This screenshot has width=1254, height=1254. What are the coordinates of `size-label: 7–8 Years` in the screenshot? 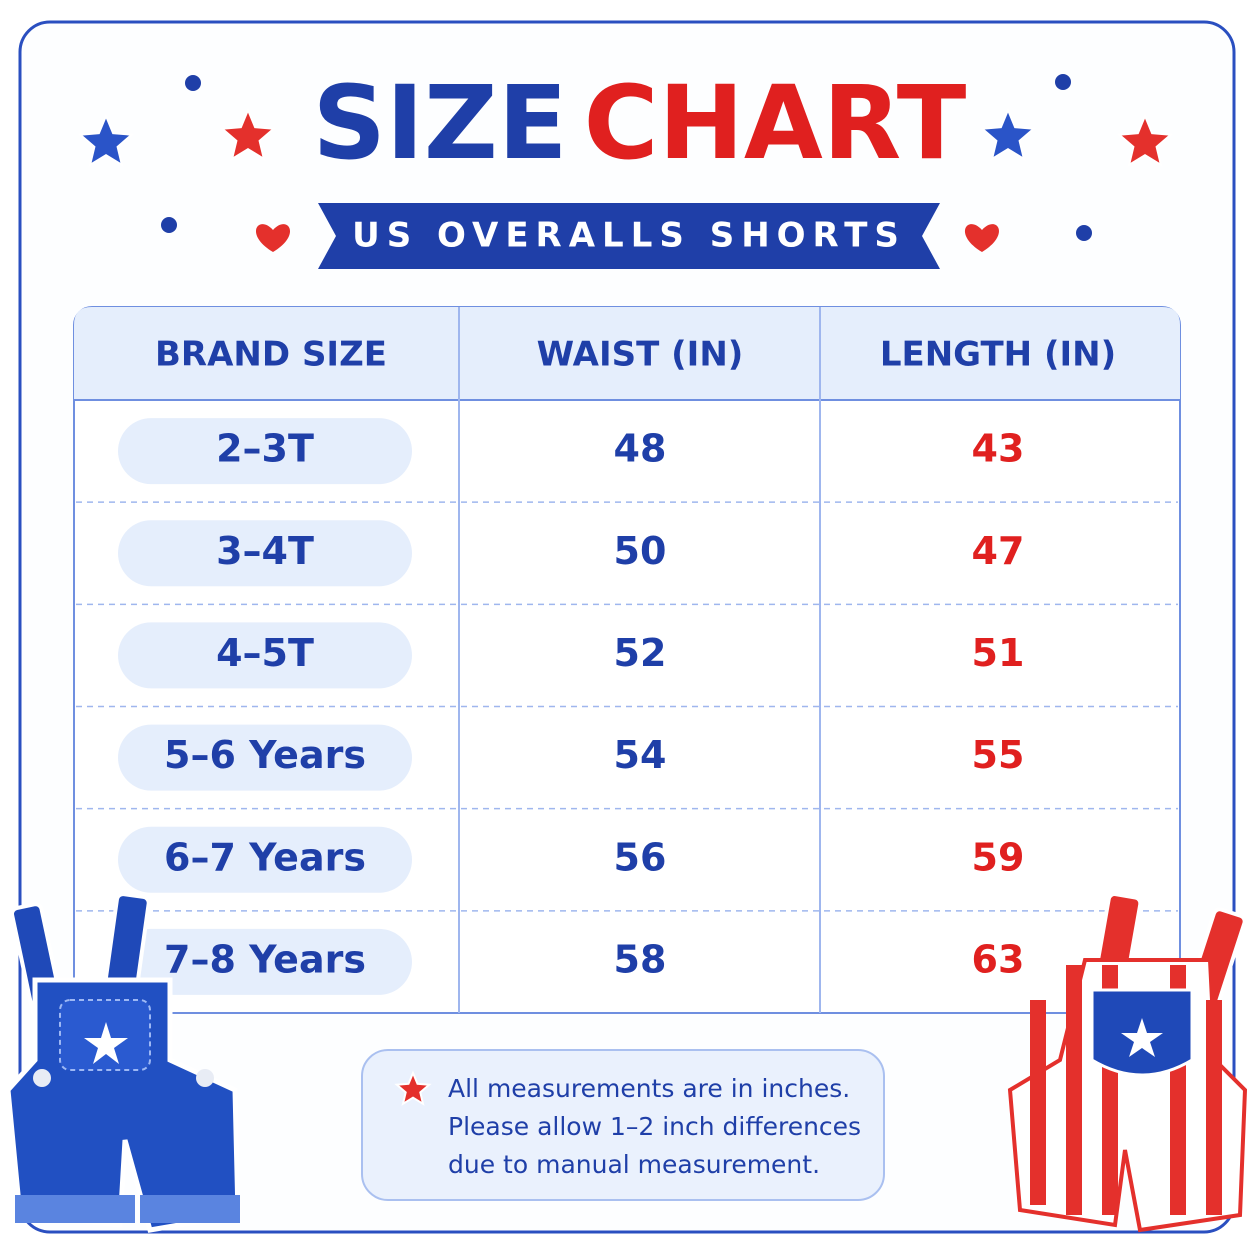 It's located at (265, 959).